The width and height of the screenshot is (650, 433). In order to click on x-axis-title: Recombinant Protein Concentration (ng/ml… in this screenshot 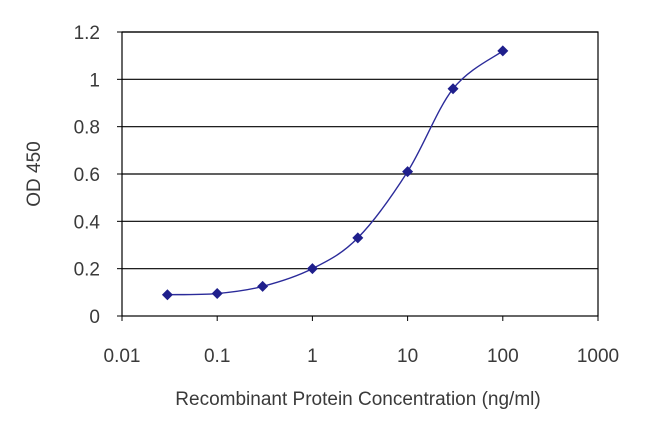, I will do `click(357, 399)`.